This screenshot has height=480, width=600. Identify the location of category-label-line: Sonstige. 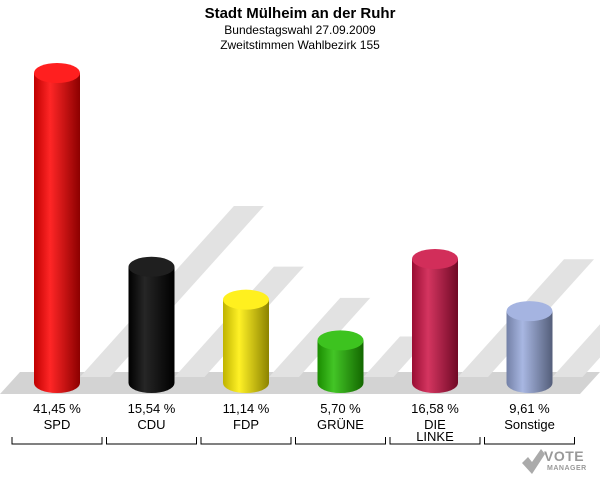
(529, 424).